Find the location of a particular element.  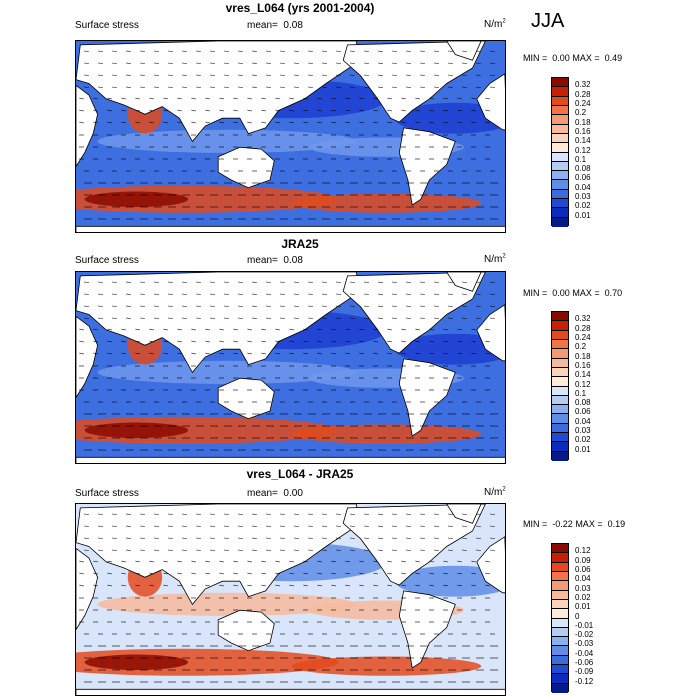

south-america-landmass is located at coordinates (427, 397).